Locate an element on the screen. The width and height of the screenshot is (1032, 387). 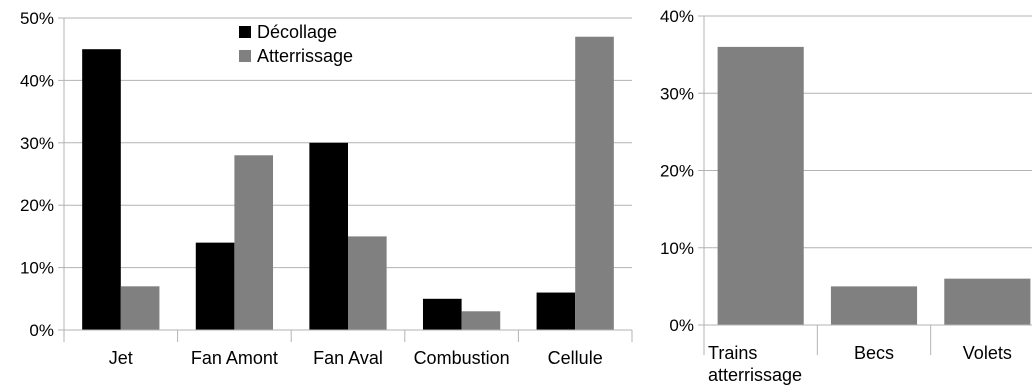
left-category-label: Combustion is located at coordinates (462, 358).